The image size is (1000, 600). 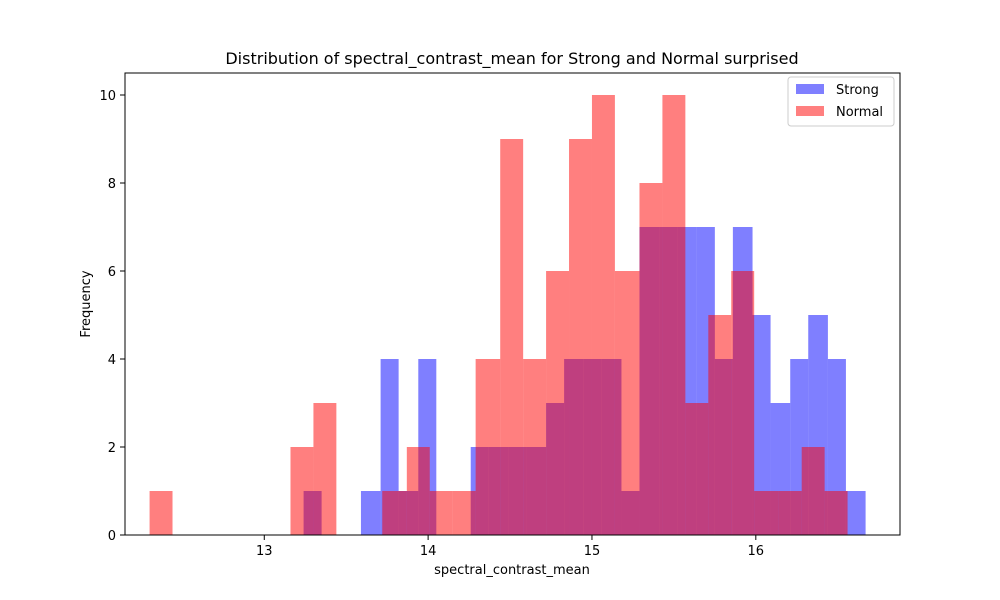 I want to click on y-tick-label: 8, so click(x=112, y=184).